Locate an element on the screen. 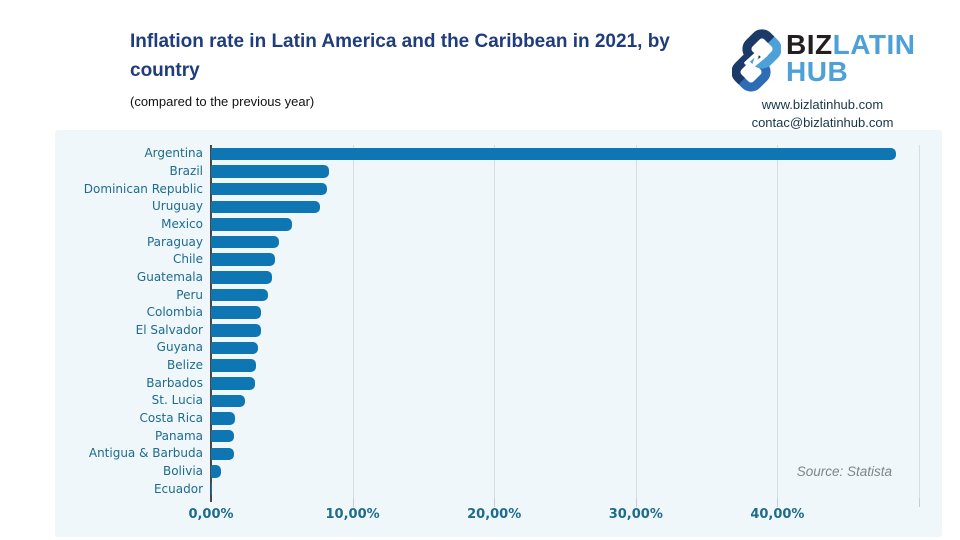  bar-antigua-barbuda is located at coordinates (222, 454).